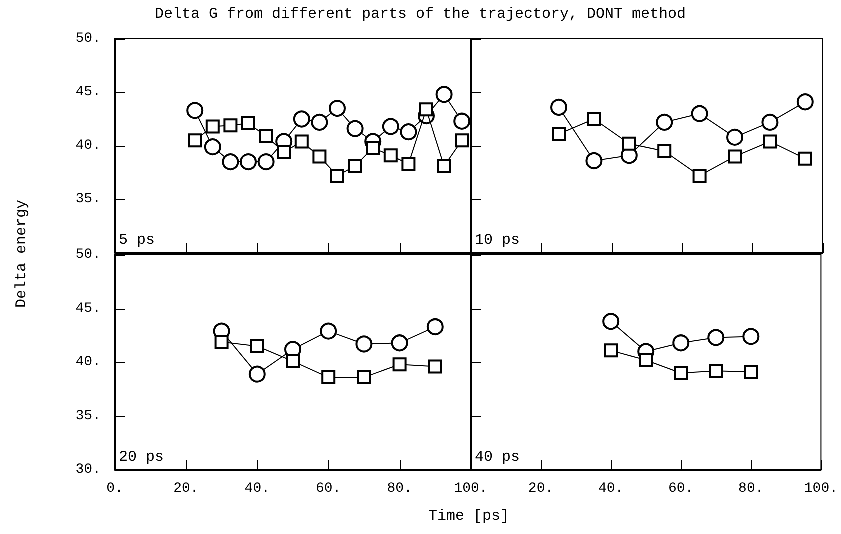 This screenshot has width=841, height=534. Describe the element at coordinates (497, 457) in the screenshot. I see `annotation: 40 ps` at that location.